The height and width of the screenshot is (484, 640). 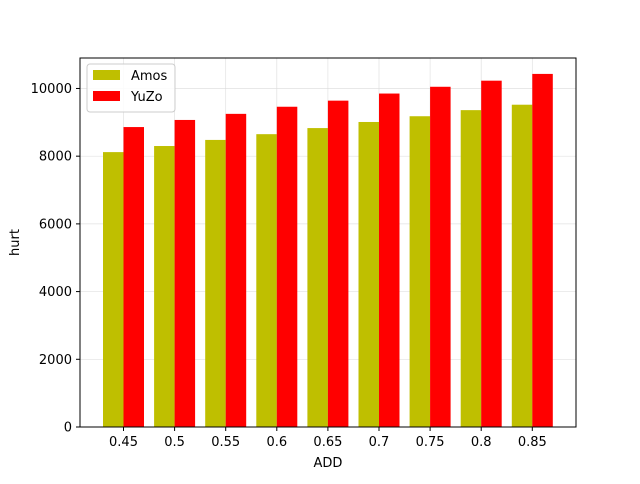 What do you see at coordinates (146, 97) in the screenshot?
I see `legend-label-yuzo: YuZo` at bounding box center [146, 97].